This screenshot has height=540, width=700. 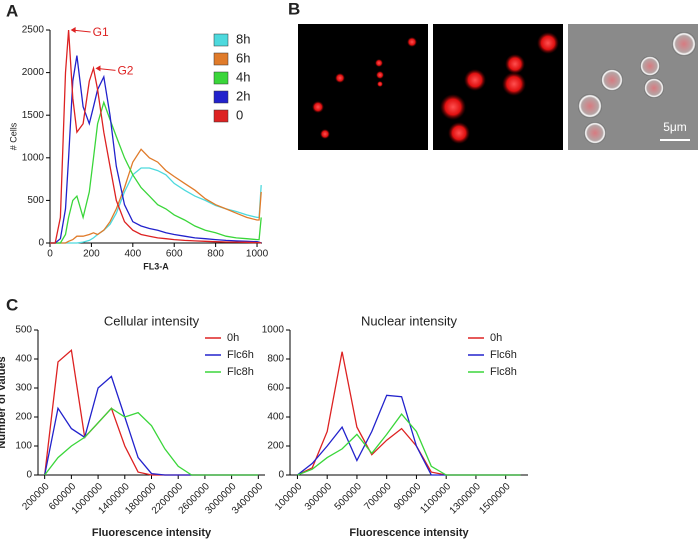 I want to click on x-tick-label: 1300000, so click(x=466, y=499).